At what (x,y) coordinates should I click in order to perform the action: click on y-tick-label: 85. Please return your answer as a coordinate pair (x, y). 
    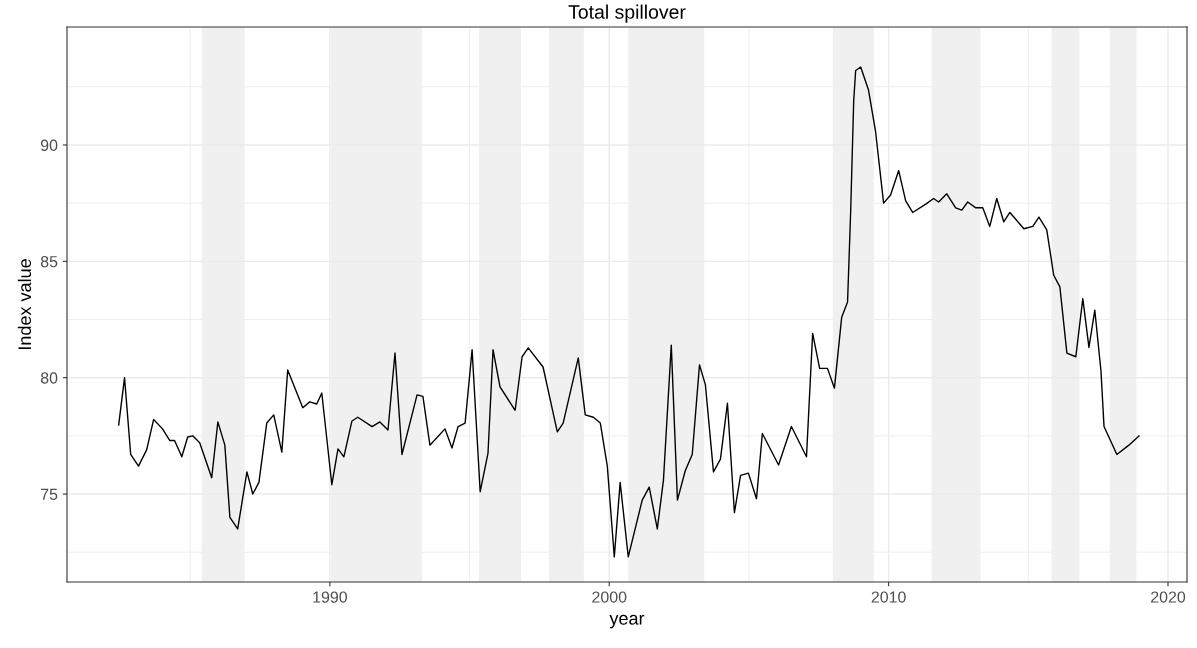
    Looking at the image, I should click on (49, 261).